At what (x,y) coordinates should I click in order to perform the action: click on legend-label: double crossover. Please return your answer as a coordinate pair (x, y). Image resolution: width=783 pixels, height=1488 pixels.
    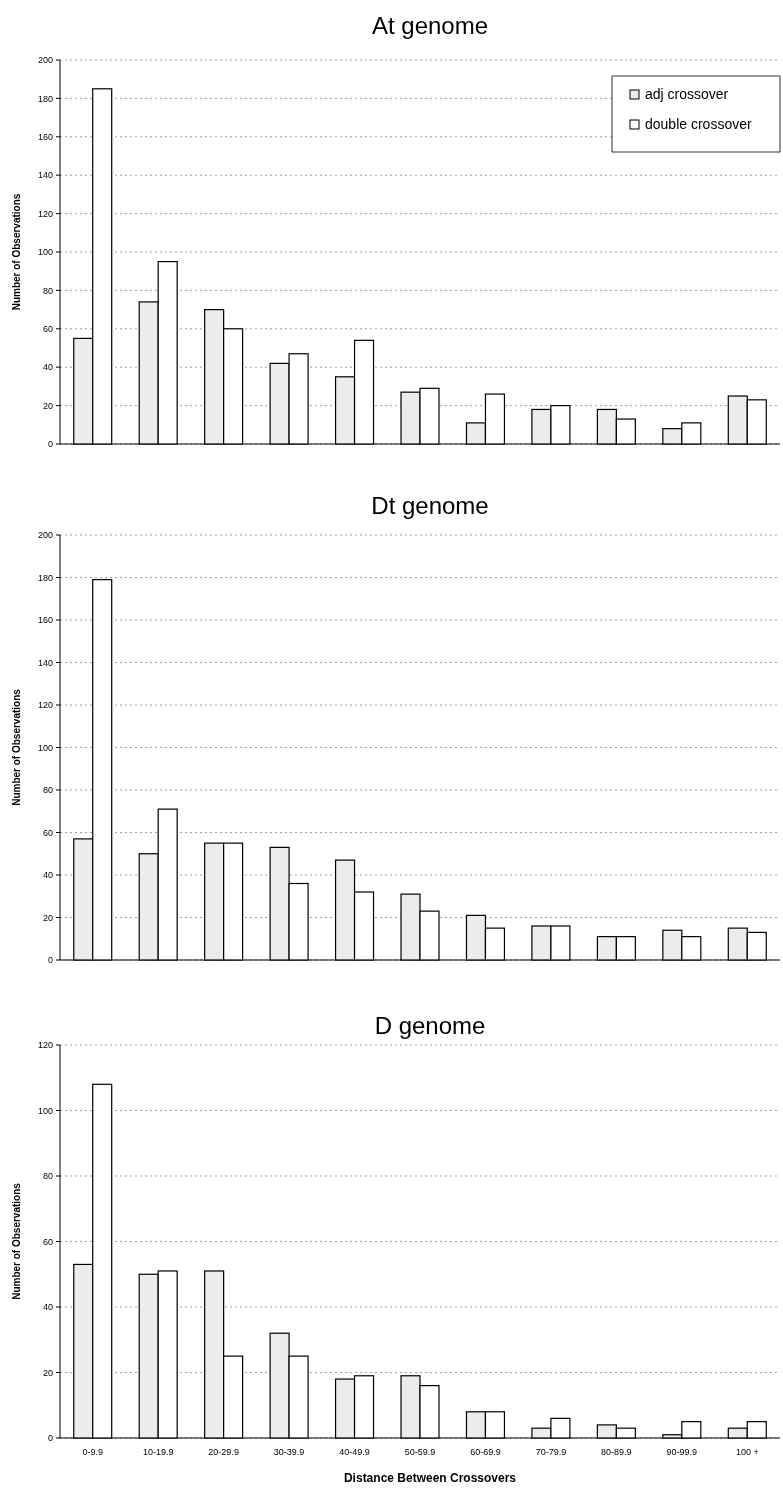
    Looking at the image, I should click on (698, 124).